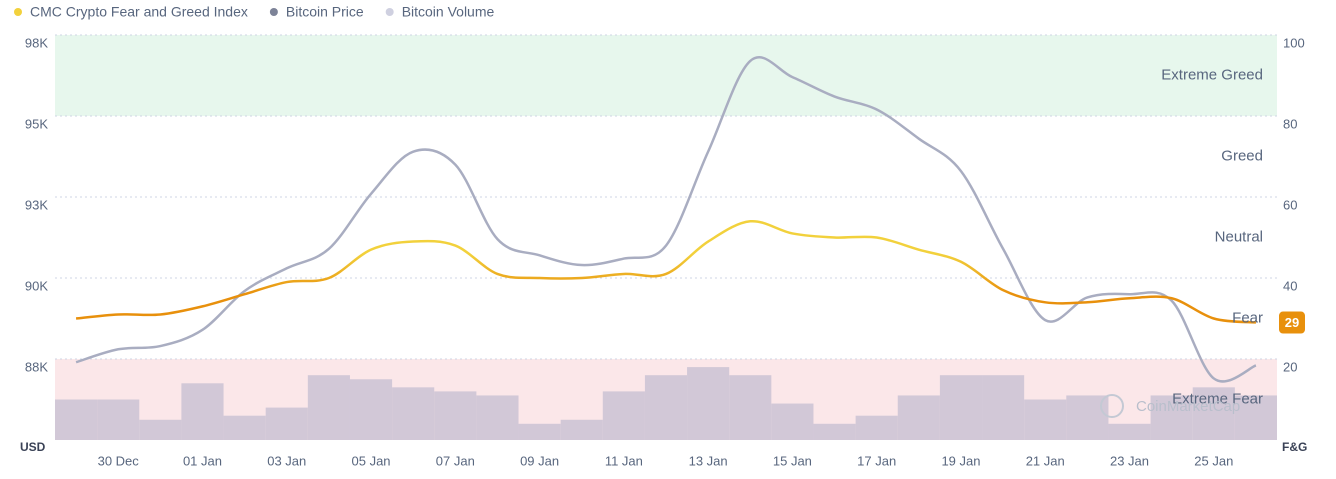 Image resolution: width=1336 pixels, height=479 pixels. What do you see at coordinates (325, 12) in the screenshot?
I see `legend-label: Bitcoin Price` at bounding box center [325, 12].